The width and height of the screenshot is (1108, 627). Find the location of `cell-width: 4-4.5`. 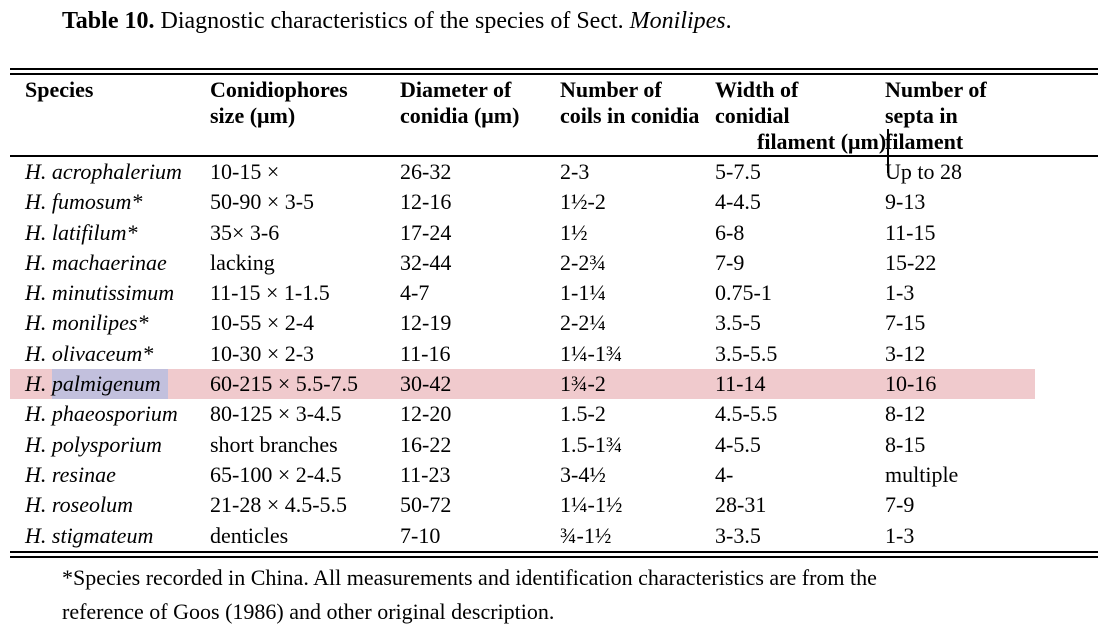

cell-width: 4-4.5 is located at coordinates (738, 202).